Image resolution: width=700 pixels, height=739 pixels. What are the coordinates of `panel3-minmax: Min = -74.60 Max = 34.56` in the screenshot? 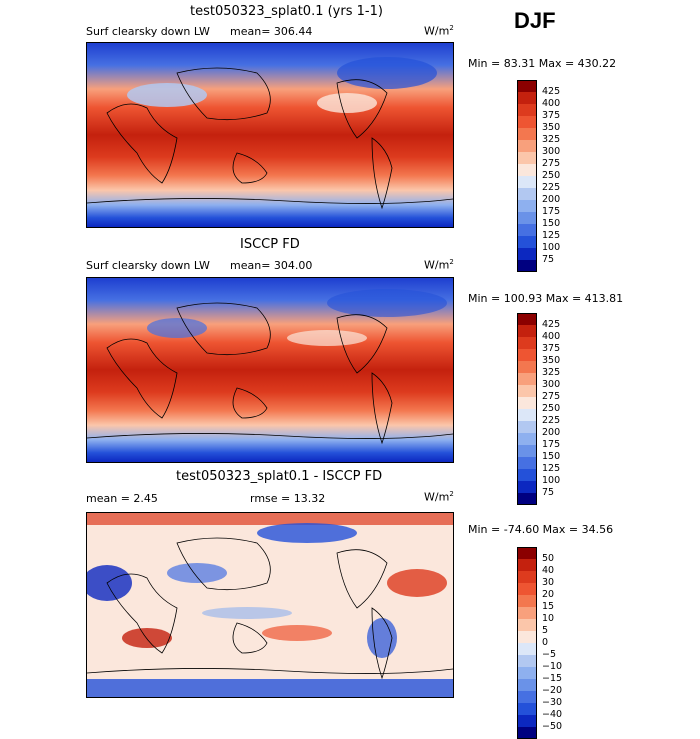 It's located at (541, 529).